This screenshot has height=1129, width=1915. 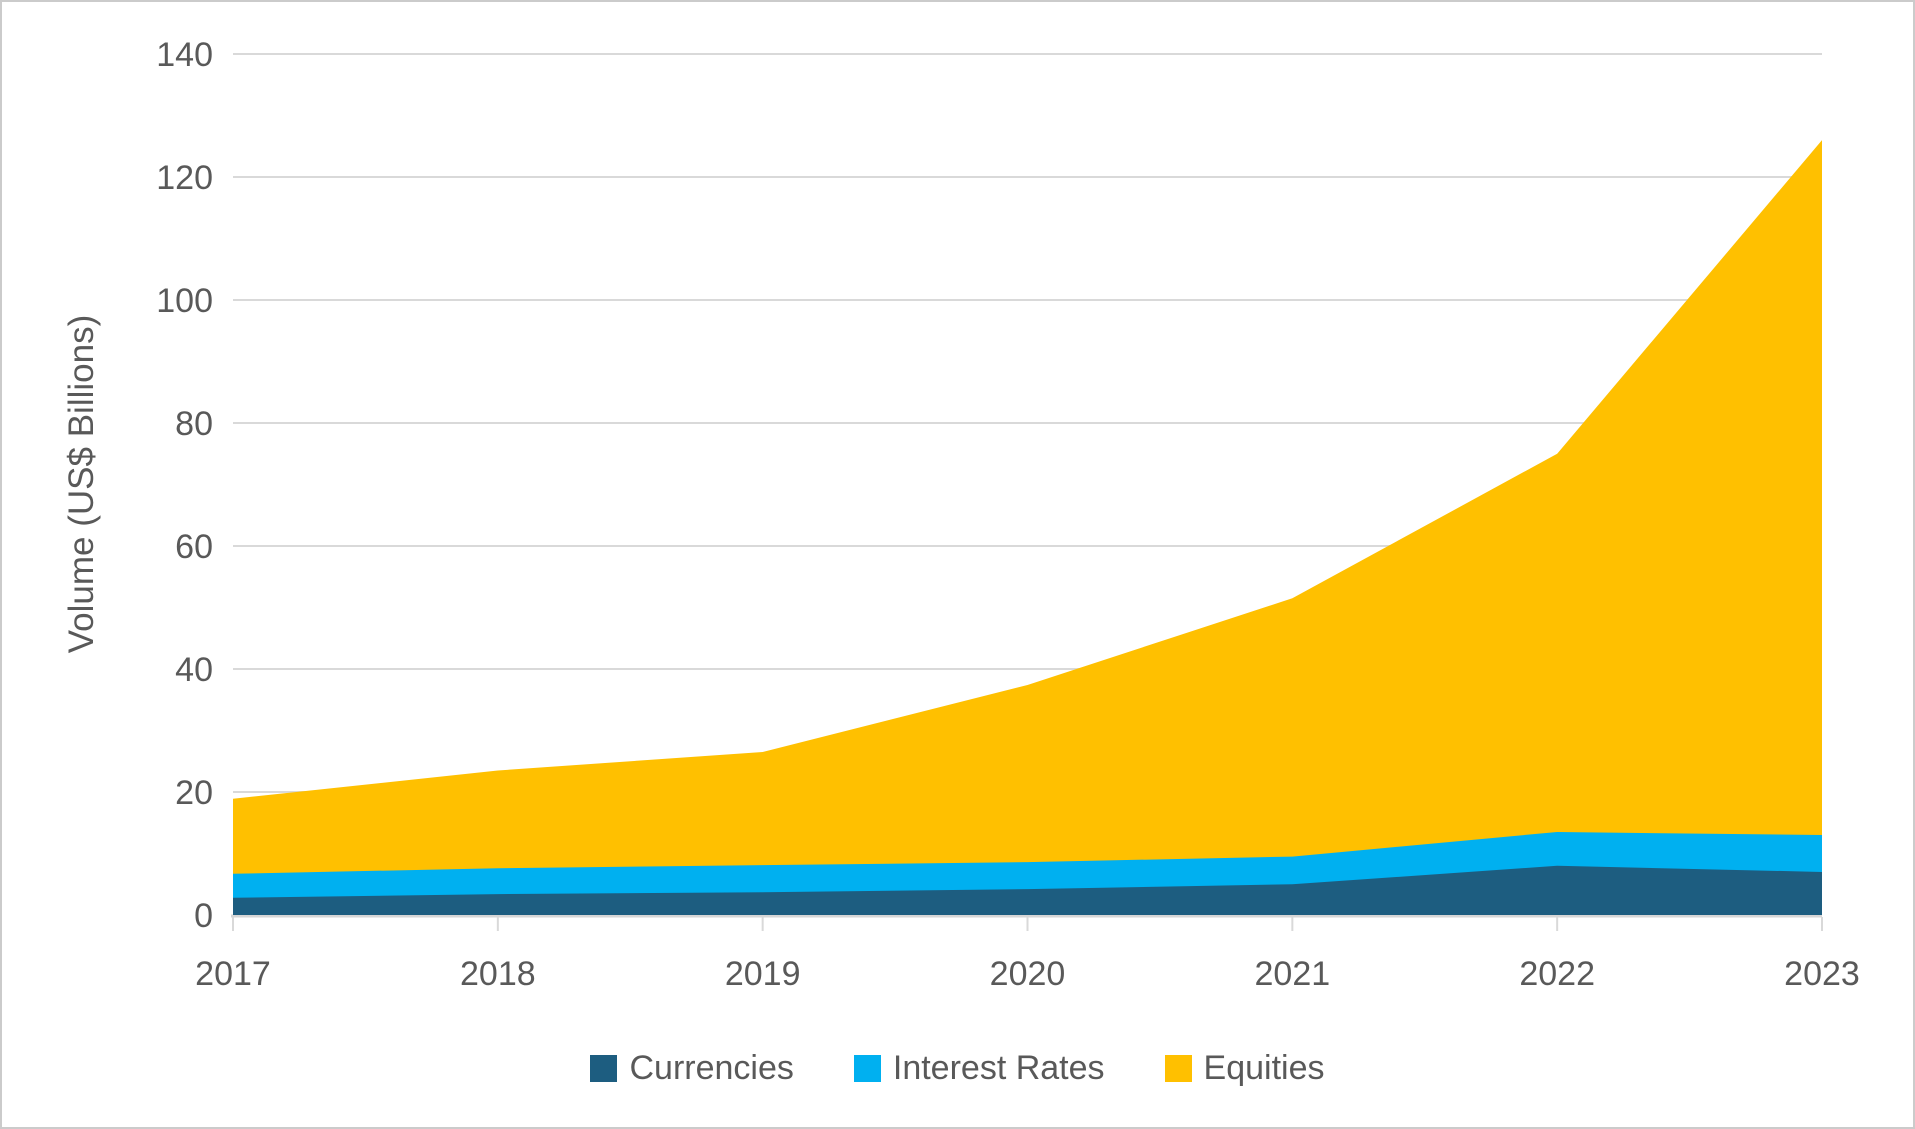 I want to click on y-tick-label: 60, so click(x=194, y=547).